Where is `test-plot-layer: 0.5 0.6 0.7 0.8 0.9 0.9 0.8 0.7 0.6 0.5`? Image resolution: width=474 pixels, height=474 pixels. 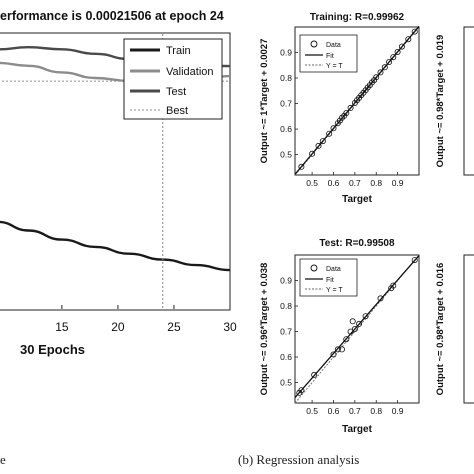 test-plot-layer: 0.5 0.6 0.7 0.8 0.9 0.9 0.8 0.7 0.6 0.5 is located at coordinates (350, 335).